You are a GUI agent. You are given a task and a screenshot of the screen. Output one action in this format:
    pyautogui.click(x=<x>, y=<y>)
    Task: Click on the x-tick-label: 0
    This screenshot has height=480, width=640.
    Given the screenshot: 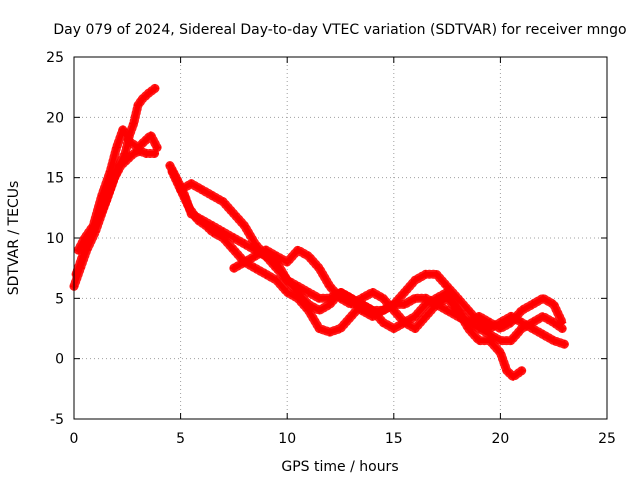 What is the action you would take?
    pyautogui.click(x=74, y=439)
    